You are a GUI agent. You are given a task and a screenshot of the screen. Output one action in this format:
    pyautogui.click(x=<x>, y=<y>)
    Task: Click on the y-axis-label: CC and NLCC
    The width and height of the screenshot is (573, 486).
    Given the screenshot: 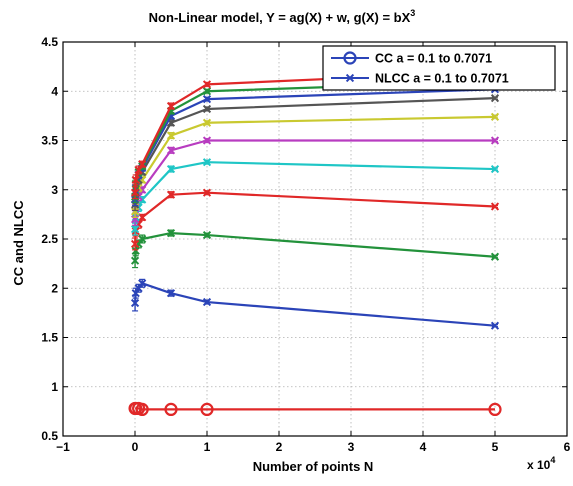 What is the action you would take?
    pyautogui.click(x=18, y=243)
    